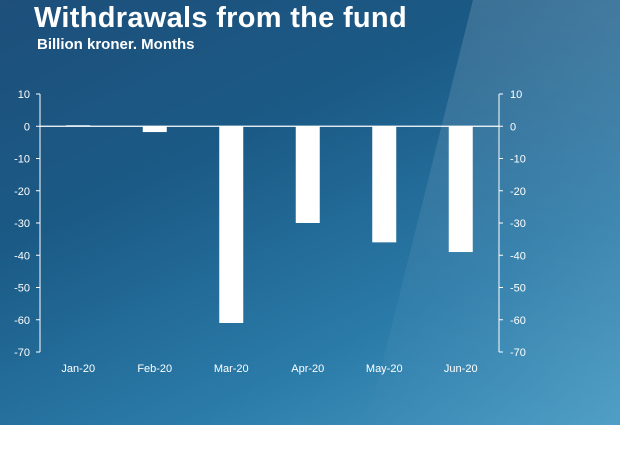 The image size is (620, 466). Describe the element at coordinates (384, 369) in the screenshot. I see `x-tick-label: May-20` at that location.